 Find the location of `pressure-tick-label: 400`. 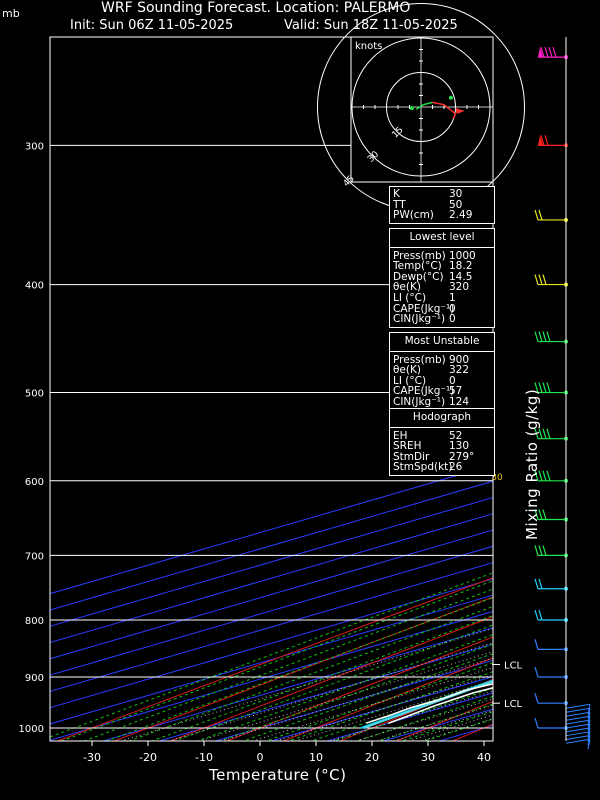

pressure-tick-label: 400 is located at coordinates (34, 286).